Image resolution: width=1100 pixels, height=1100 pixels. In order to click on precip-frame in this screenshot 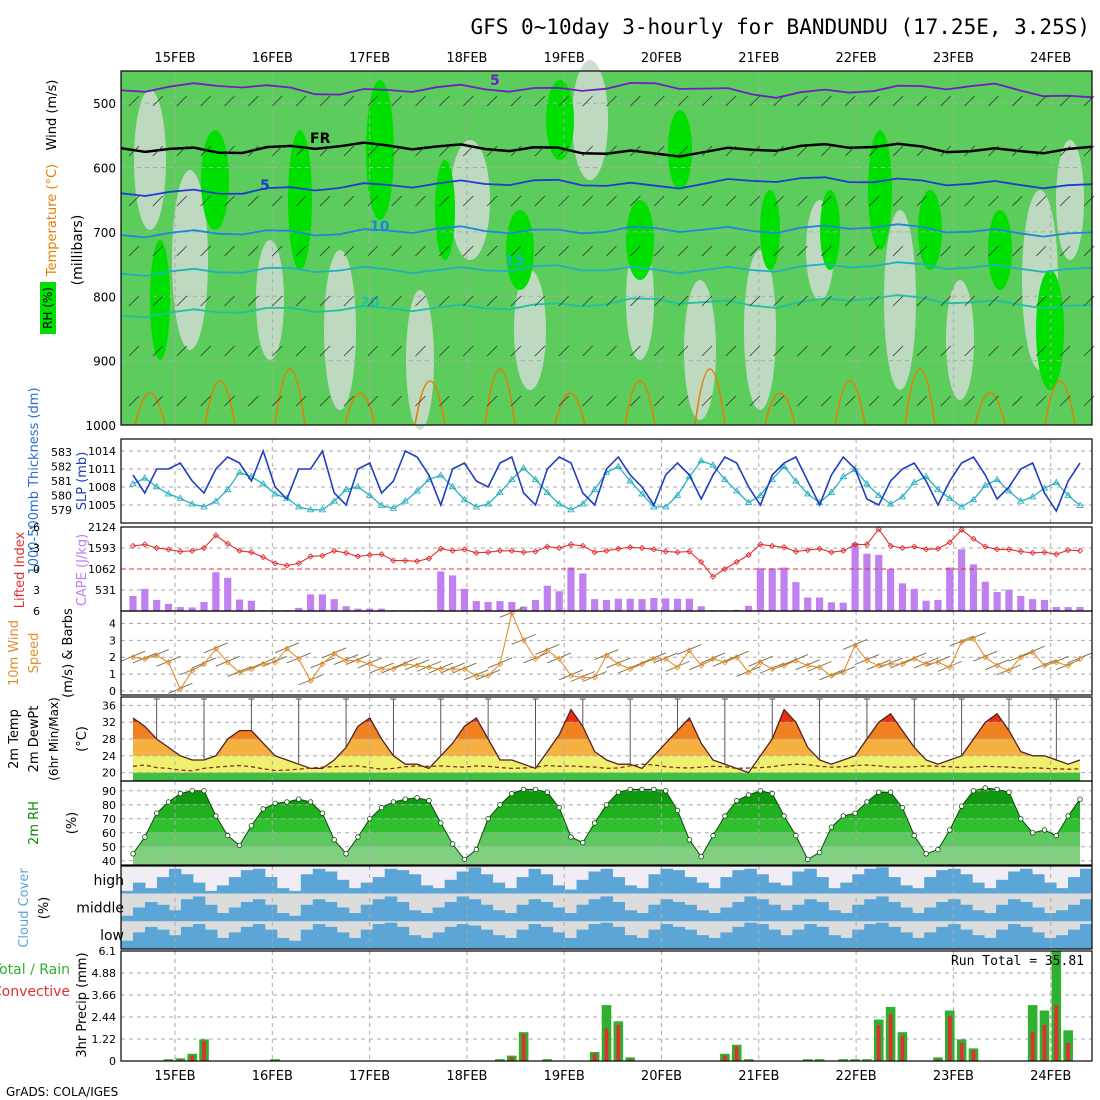, I will do `click(606, 1006)`.